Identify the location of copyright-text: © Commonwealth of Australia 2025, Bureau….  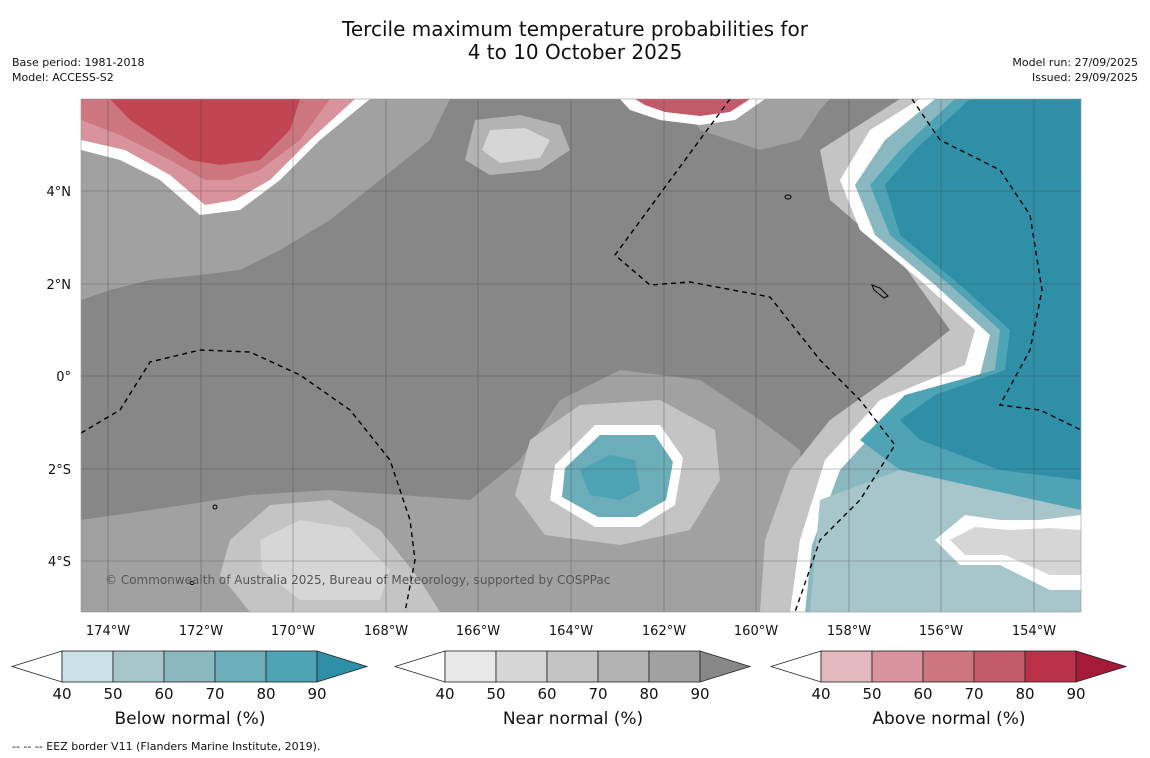
(357, 580).